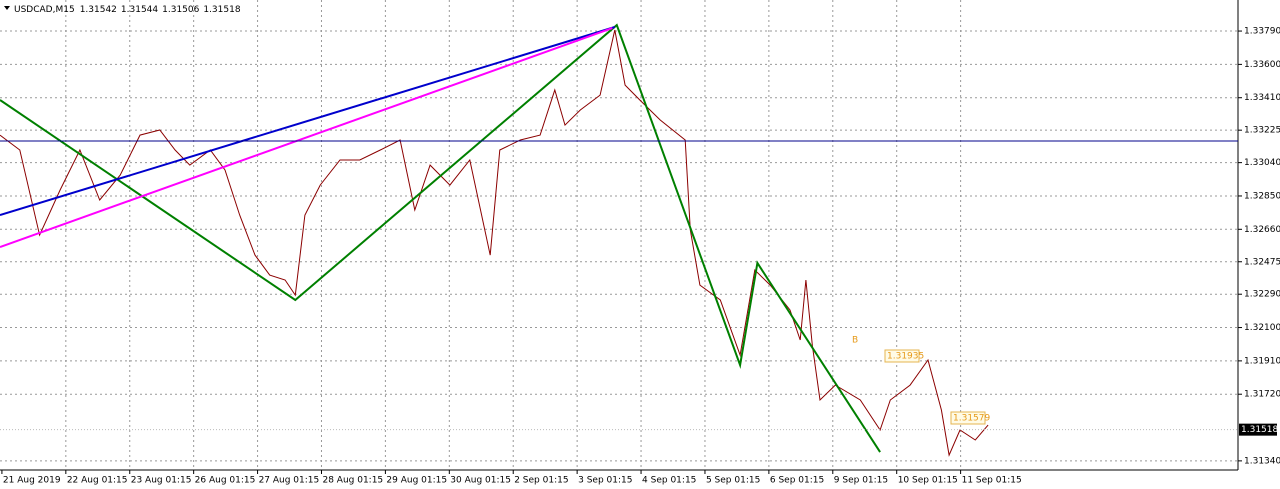 This screenshot has width=1280, height=489. What do you see at coordinates (1262, 131) in the screenshot?
I see `y-tick-label: 1.33225` at bounding box center [1262, 131].